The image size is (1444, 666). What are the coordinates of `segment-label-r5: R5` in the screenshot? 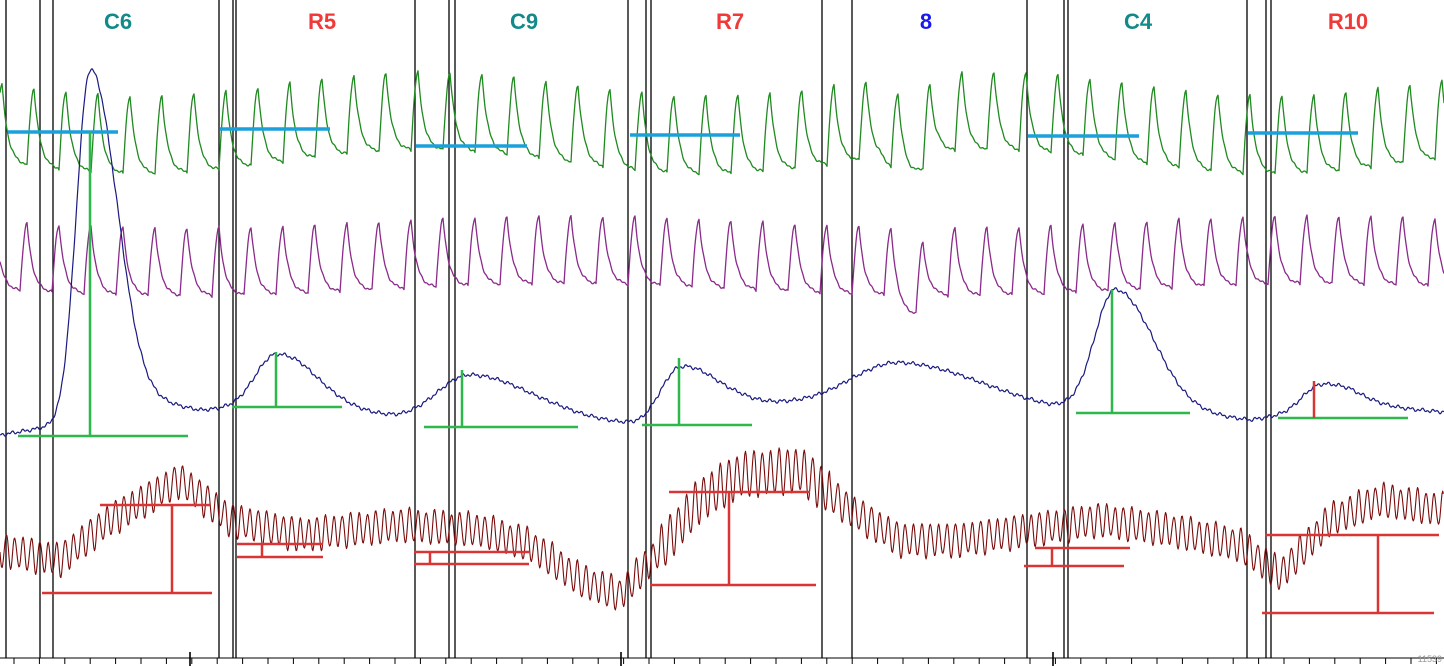 It's located at (322, 21).